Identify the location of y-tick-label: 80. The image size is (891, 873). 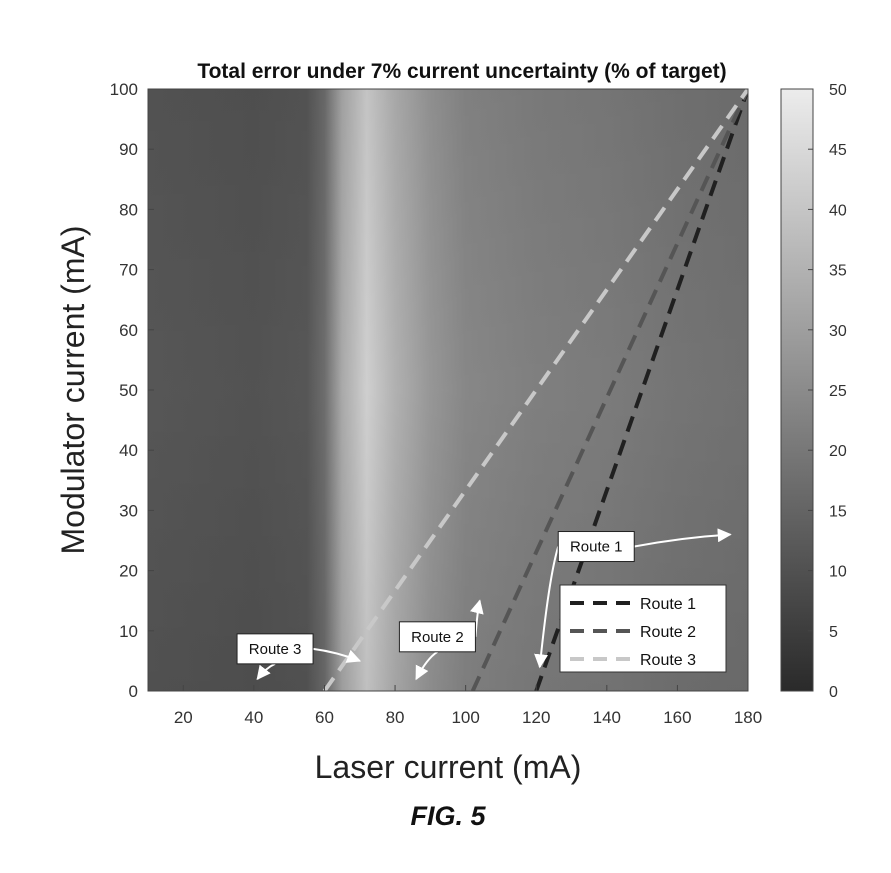
(128, 209).